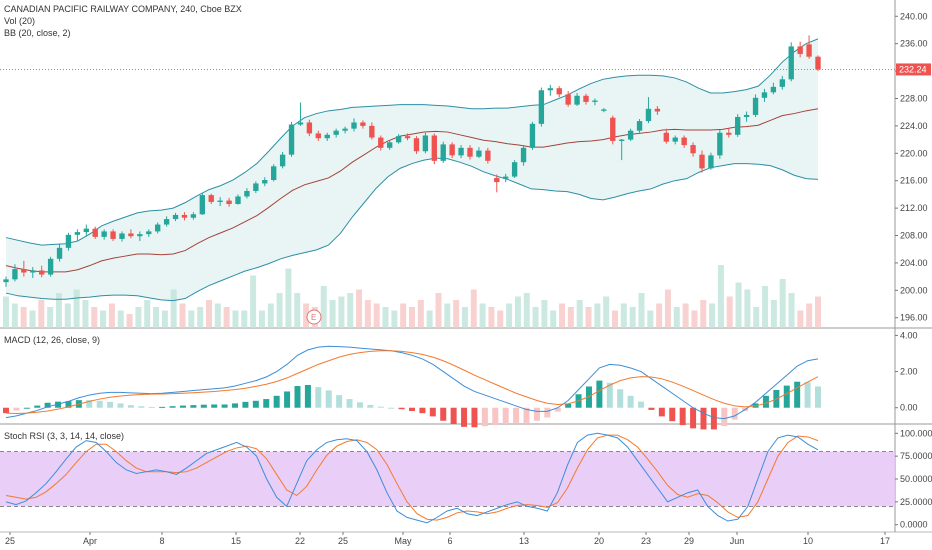 The height and width of the screenshot is (550, 932). Describe the element at coordinates (161, 541) in the screenshot. I see `x-tick-label: 8` at that location.